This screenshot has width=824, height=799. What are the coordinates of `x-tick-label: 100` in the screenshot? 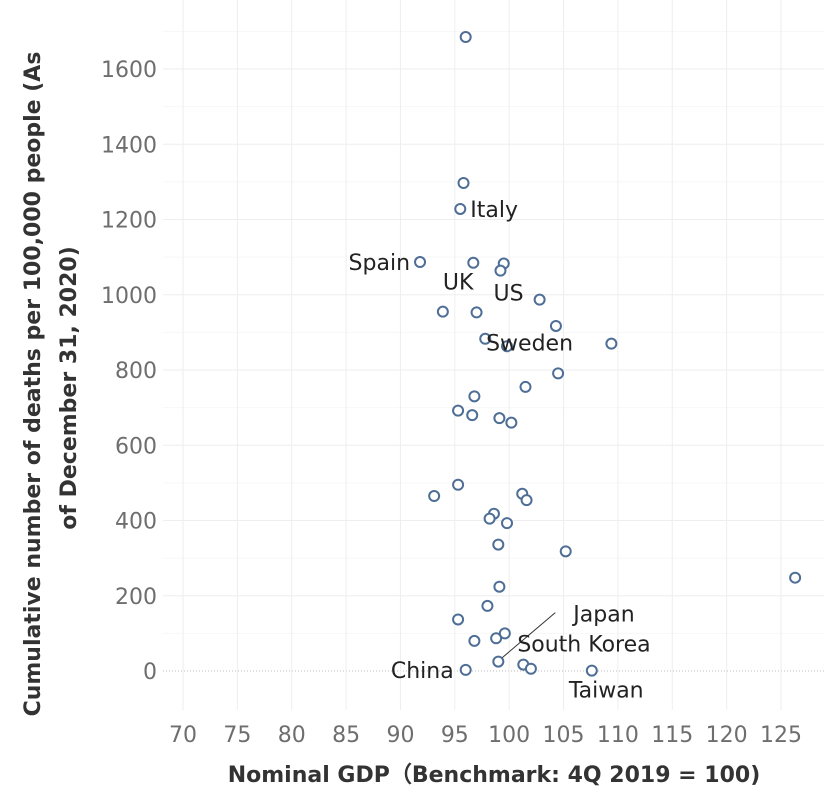 It's located at (509, 735).